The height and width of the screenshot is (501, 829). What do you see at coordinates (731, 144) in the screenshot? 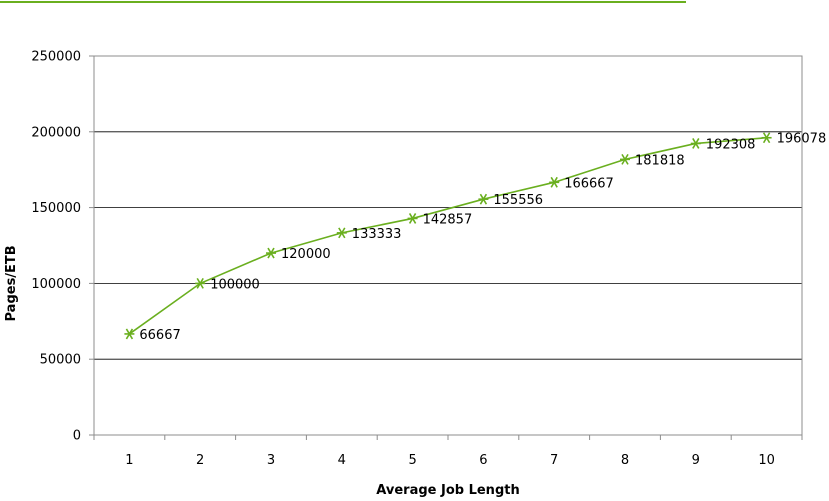
I see `data-label: 192308` at bounding box center [731, 144].